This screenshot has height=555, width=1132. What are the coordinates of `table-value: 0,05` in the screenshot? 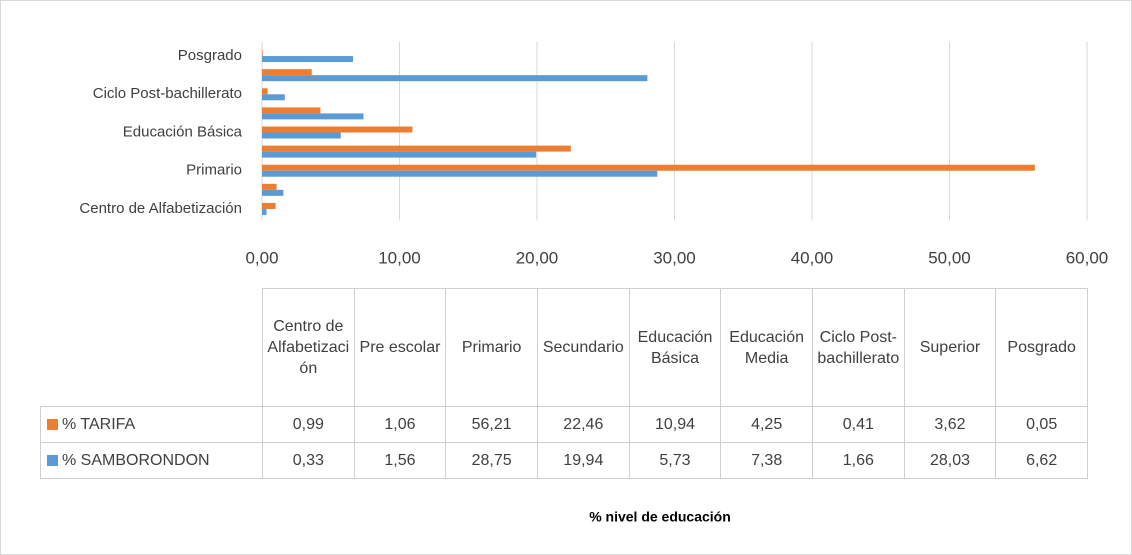 It's located at (1041, 424).